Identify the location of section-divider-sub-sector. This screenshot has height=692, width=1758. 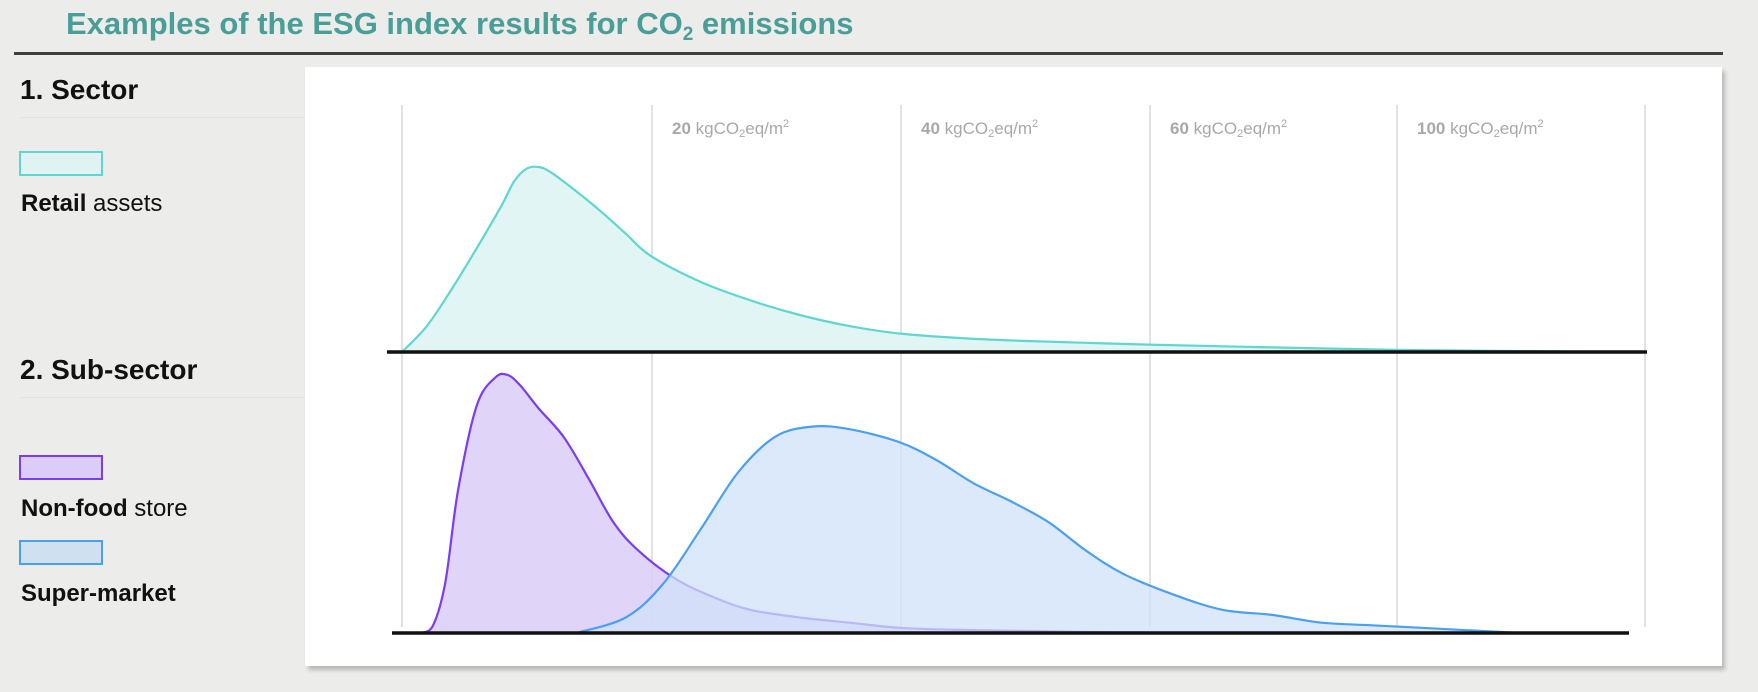
(162, 397).